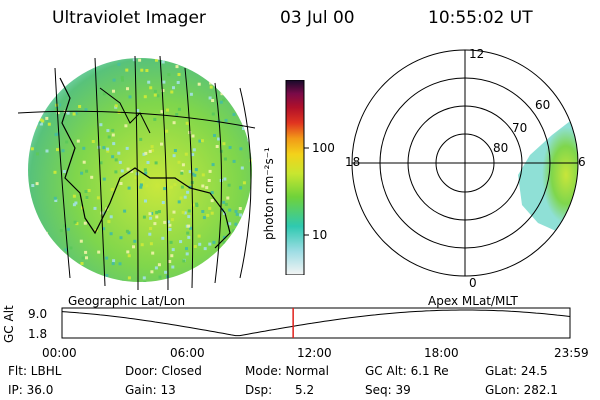 The image size is (600, 400). I want to click on time-tick-0600: 06:00, so click(187, 353).